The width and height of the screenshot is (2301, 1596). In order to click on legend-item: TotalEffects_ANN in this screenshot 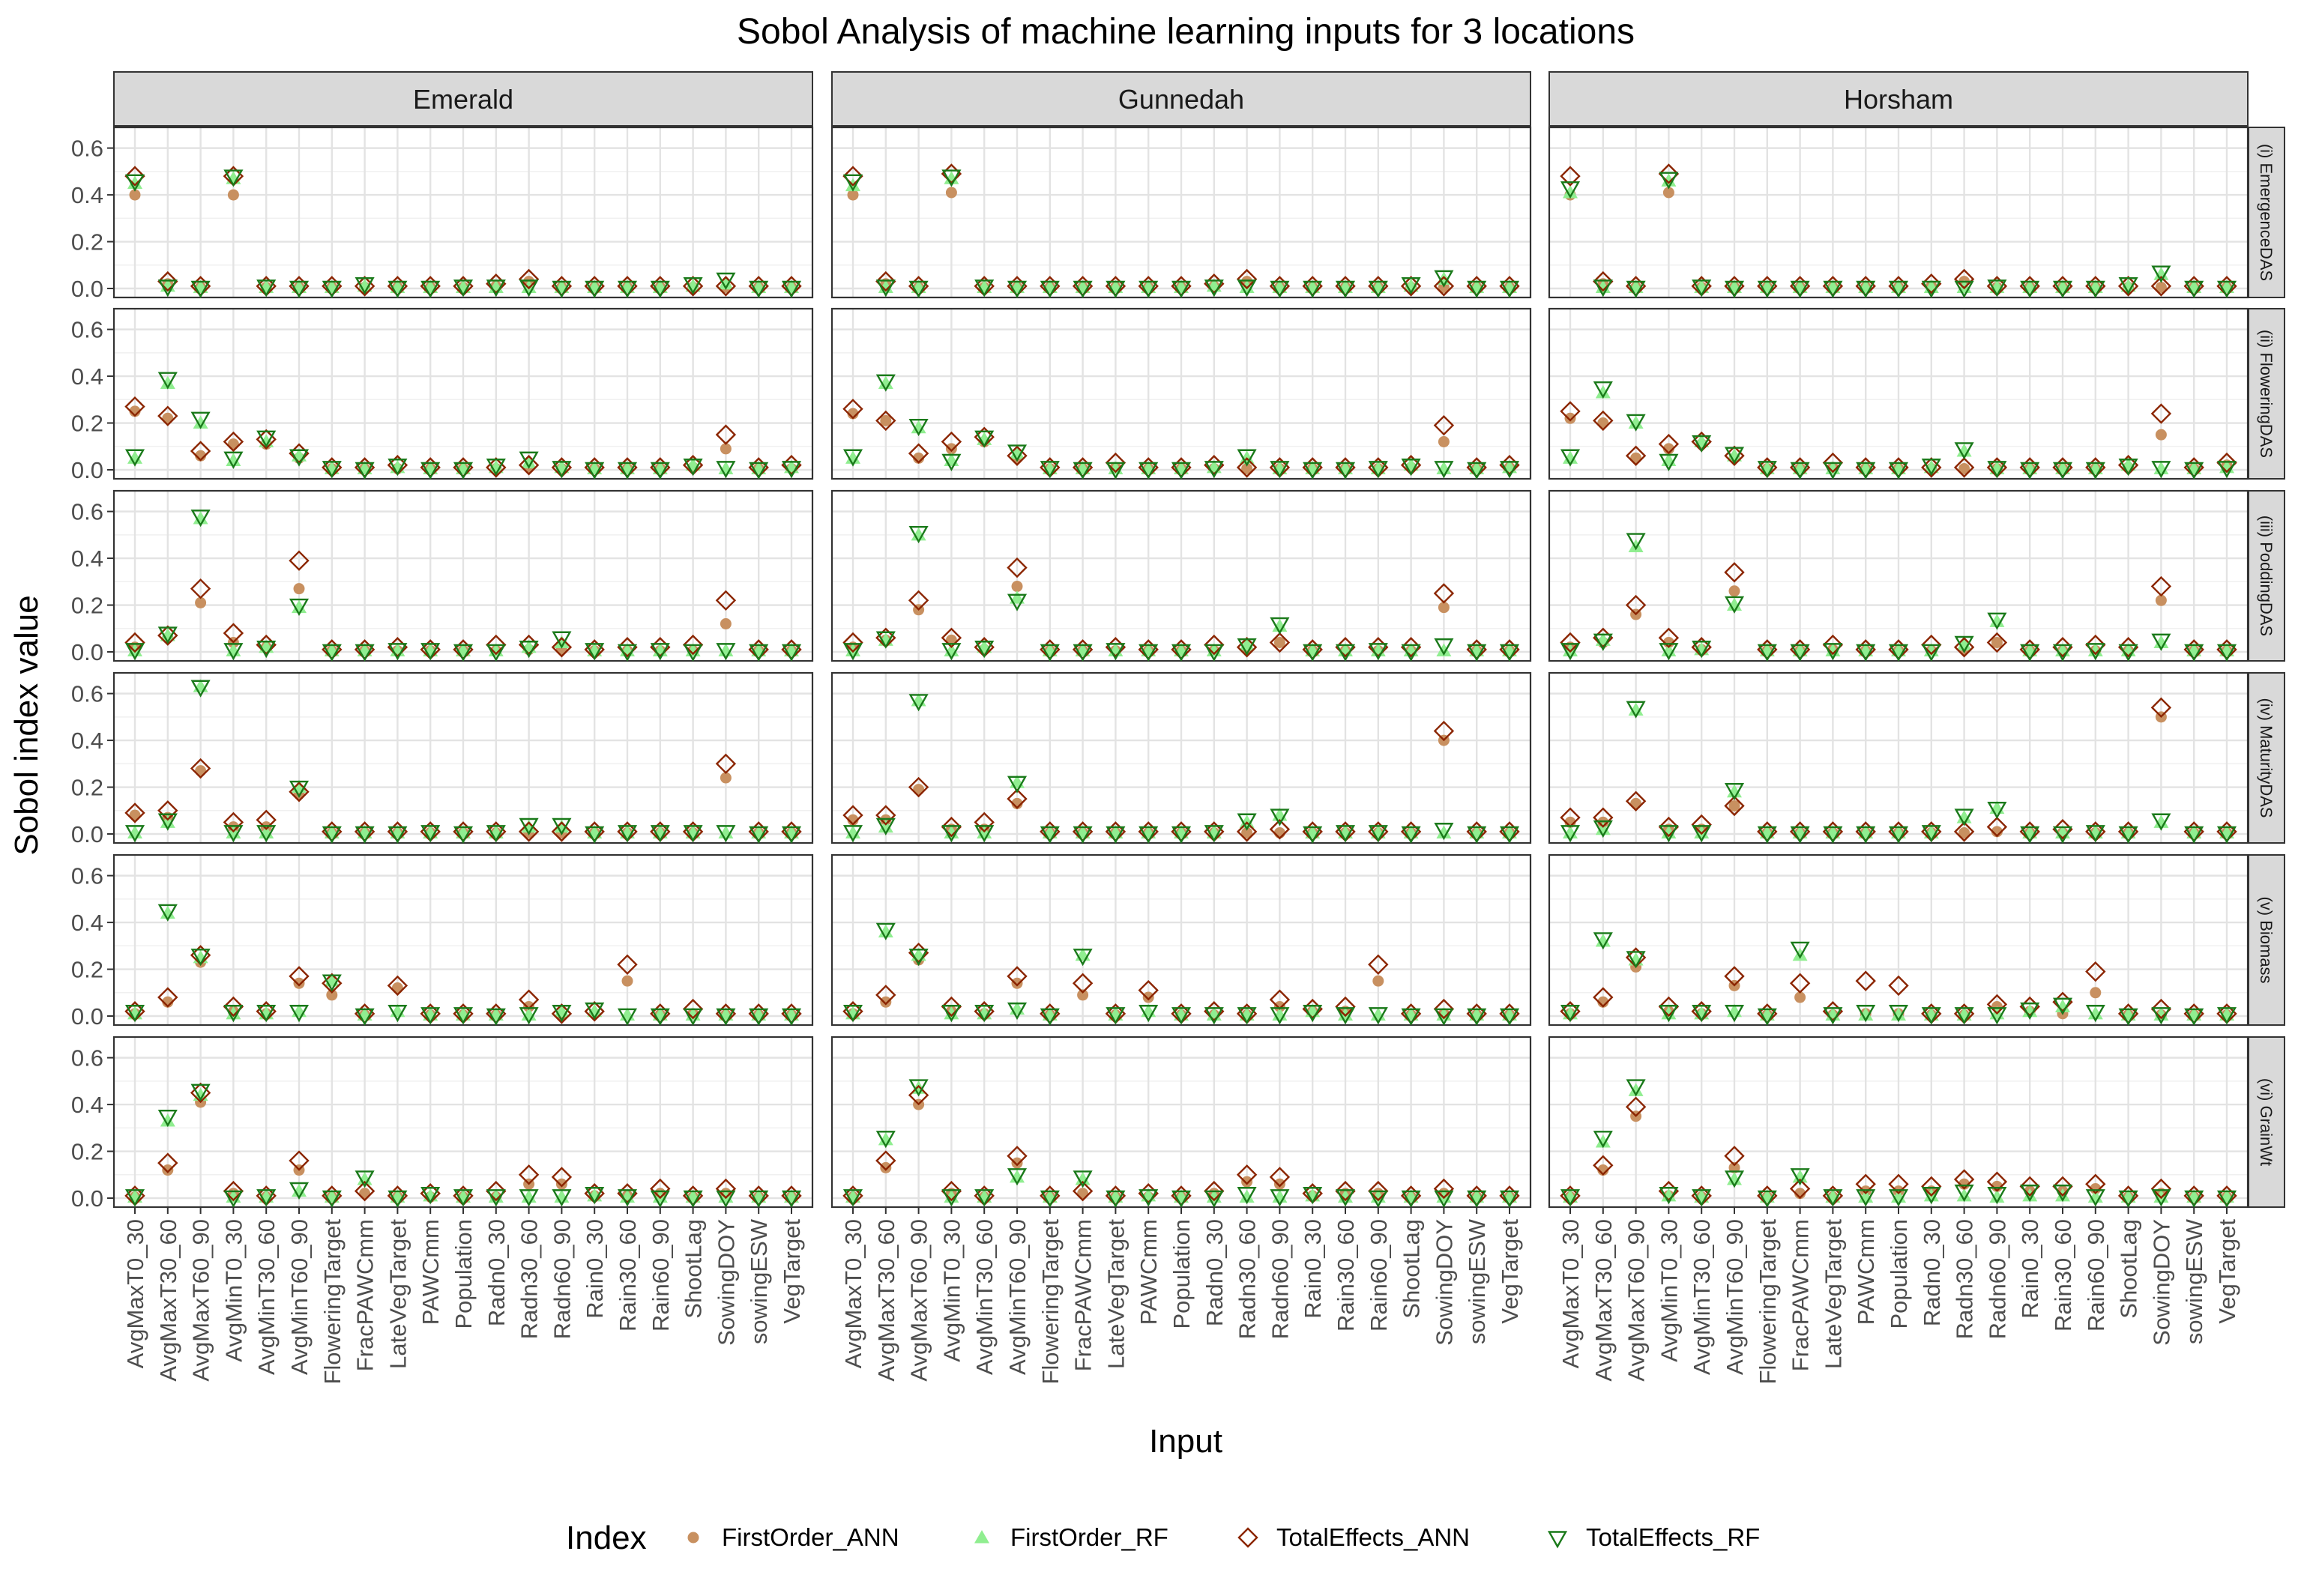, I will do `click(1354, 1537)`.